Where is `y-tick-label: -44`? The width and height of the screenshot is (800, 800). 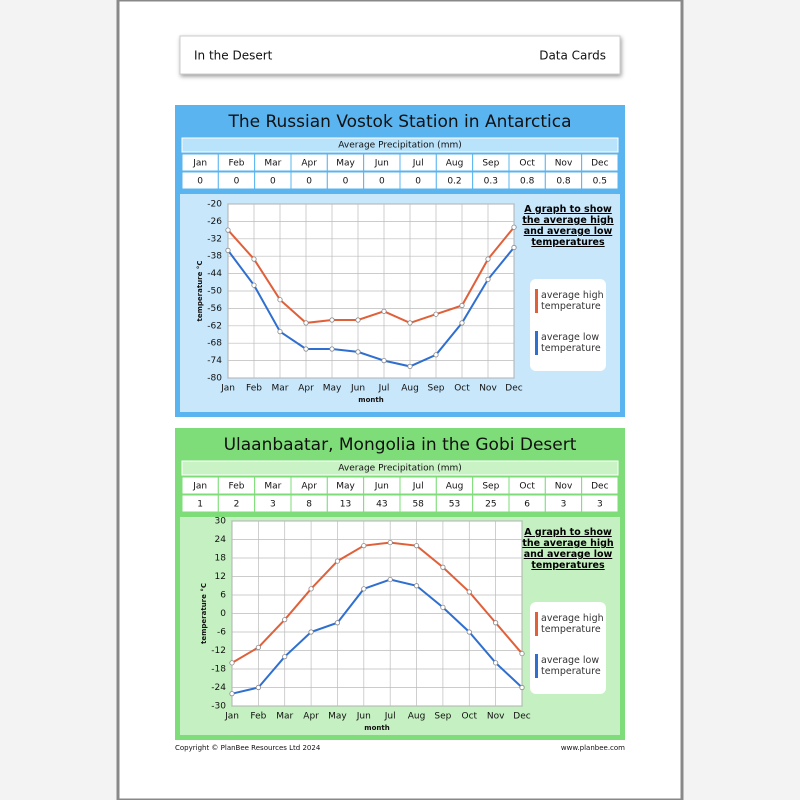 y-tick-label: -44 is located at coordinates (214, 274).